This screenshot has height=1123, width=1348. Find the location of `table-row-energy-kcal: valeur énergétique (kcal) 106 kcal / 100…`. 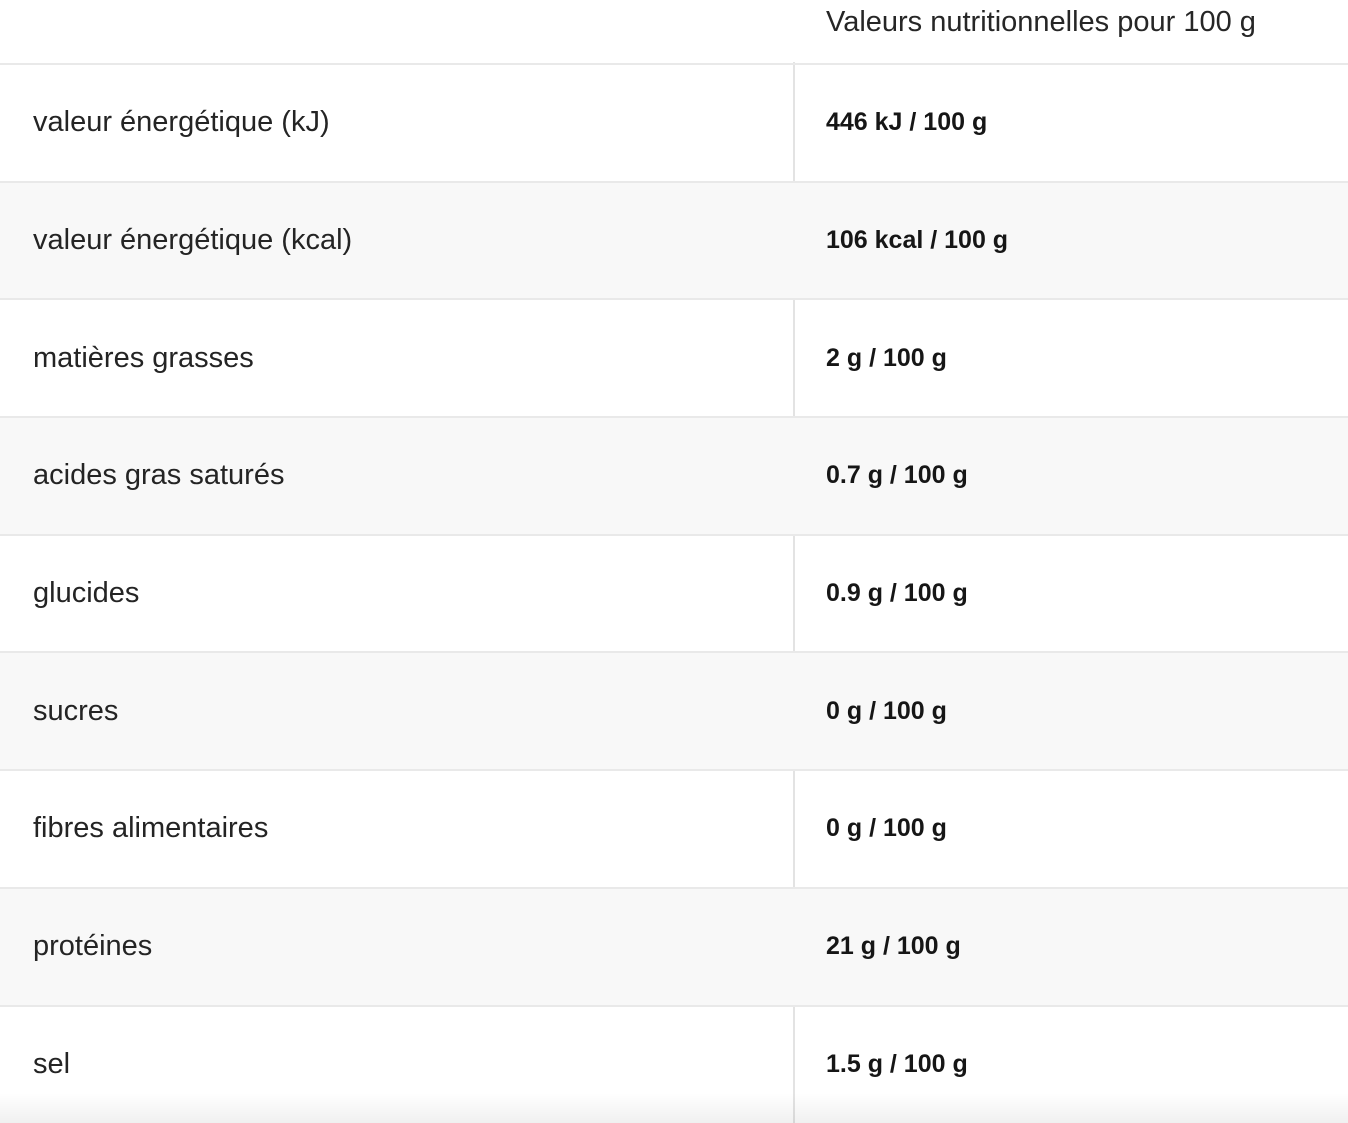

table-row-energy-kcal: valeur énergétique (kcal) 106 kcal / 100… is located at coordinates (674, 239).